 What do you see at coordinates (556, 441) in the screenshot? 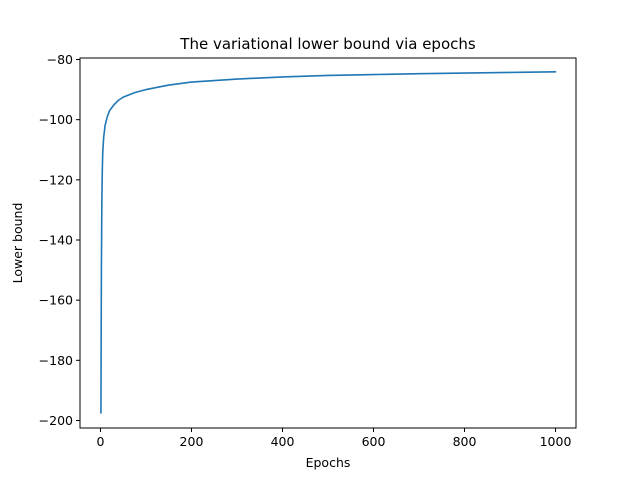
I see `x-tick-label: 1000` at bounding box center [556, 441].